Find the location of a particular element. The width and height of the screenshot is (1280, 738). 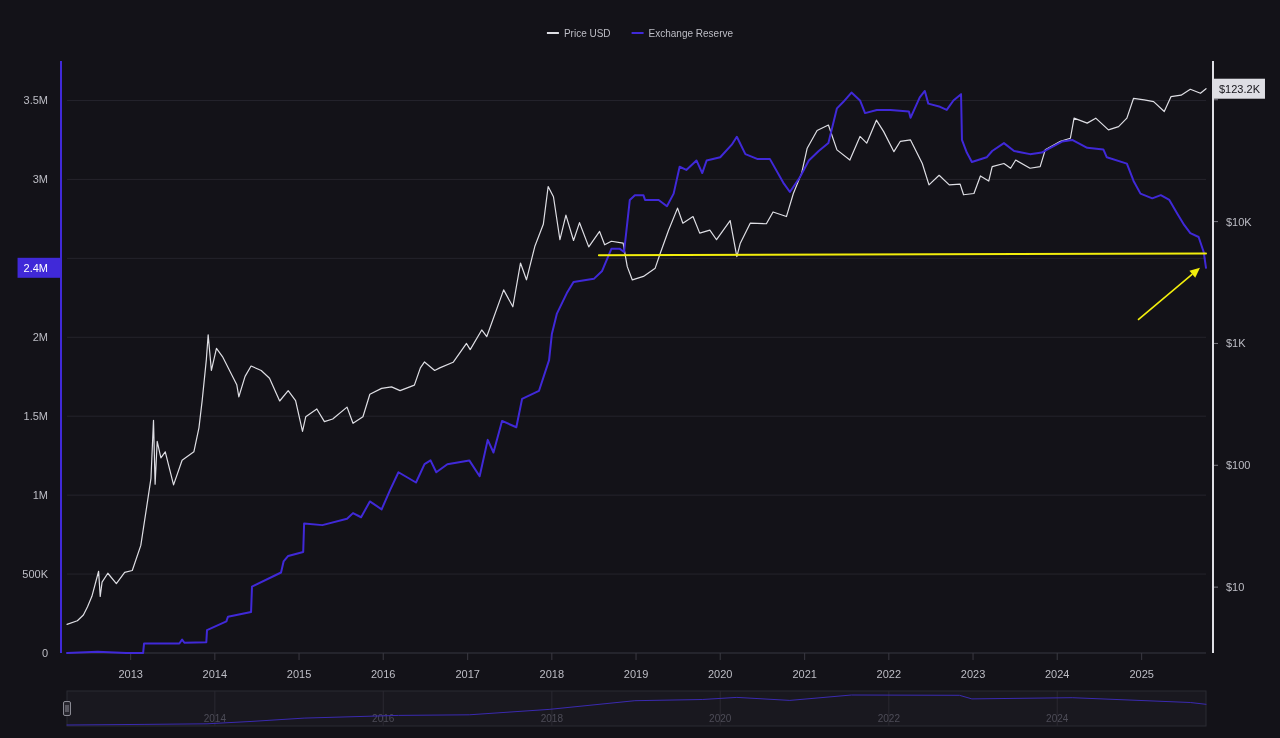

y2-tick-label: $10 is located at coordinates (1235, 587).